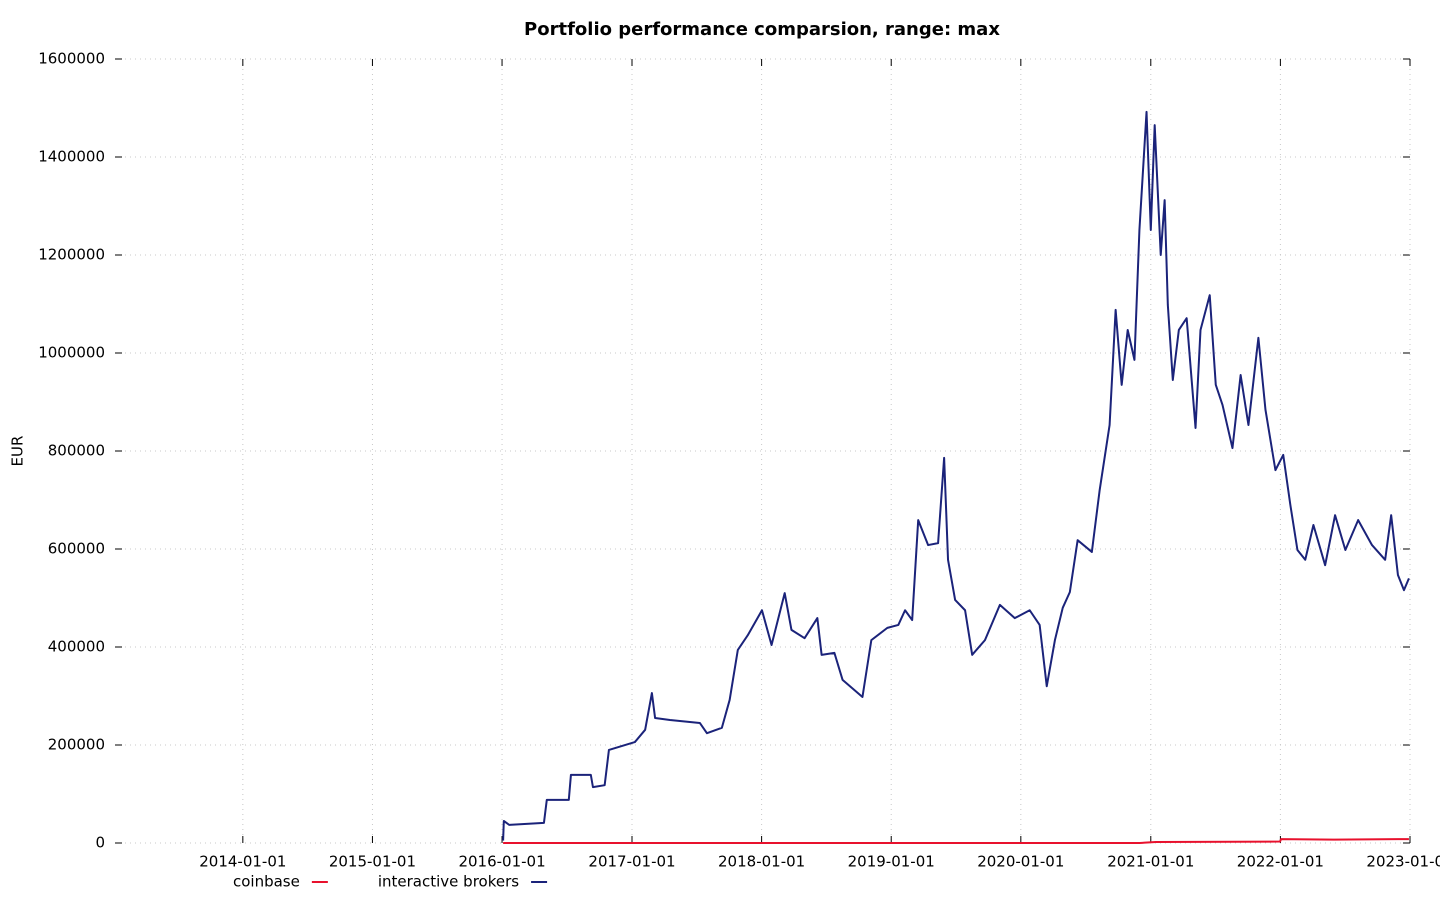 Image resolution: width=1440 pixels, height=900 pixels. What do you see at coordinates (1280, 862) in the screenshot?
I see `x-tick-label: 2022-01-01` at bounding box center [1280, 862].